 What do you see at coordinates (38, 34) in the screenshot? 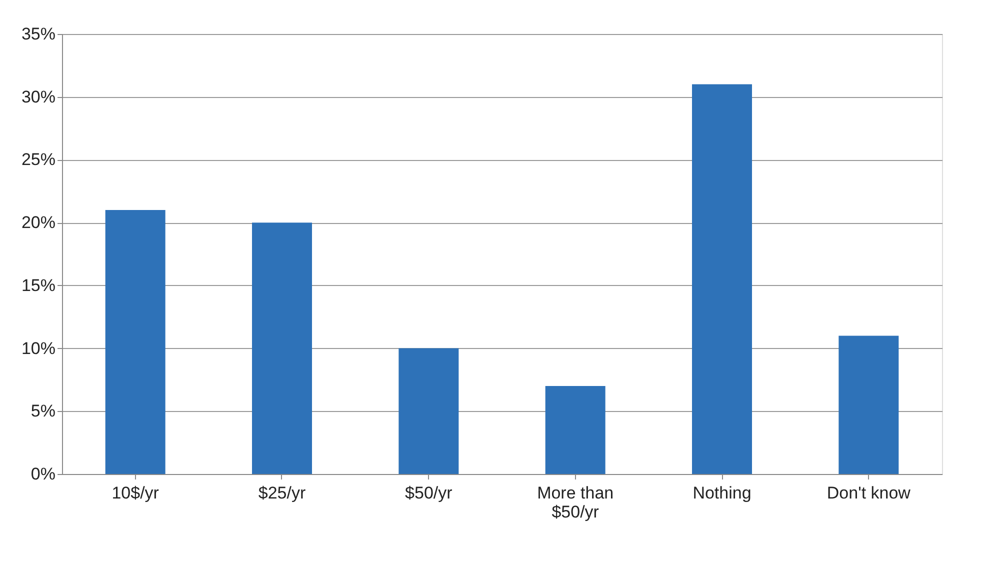
I see `y-tick-label: 35%` at bounding box center [38, 34].